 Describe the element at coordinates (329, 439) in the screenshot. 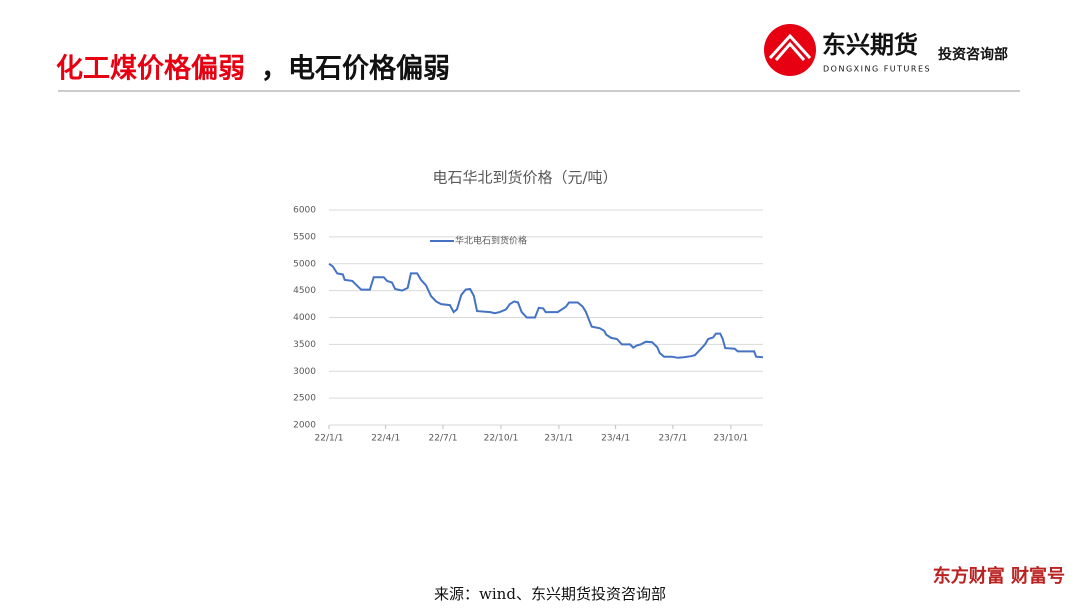

I see `x-tick-label: 22/1/1` at that location.